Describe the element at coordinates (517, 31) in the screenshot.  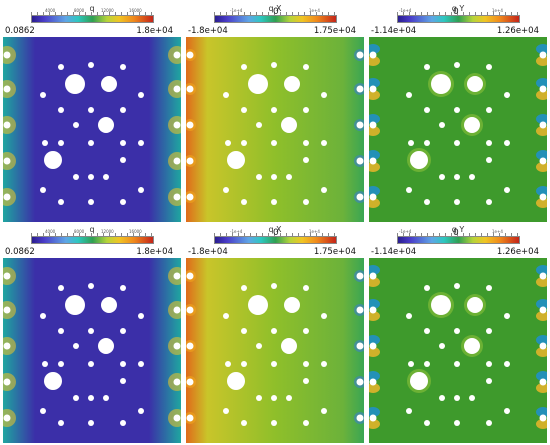
I see `colorbar-max: 1.26e+04` at that location.